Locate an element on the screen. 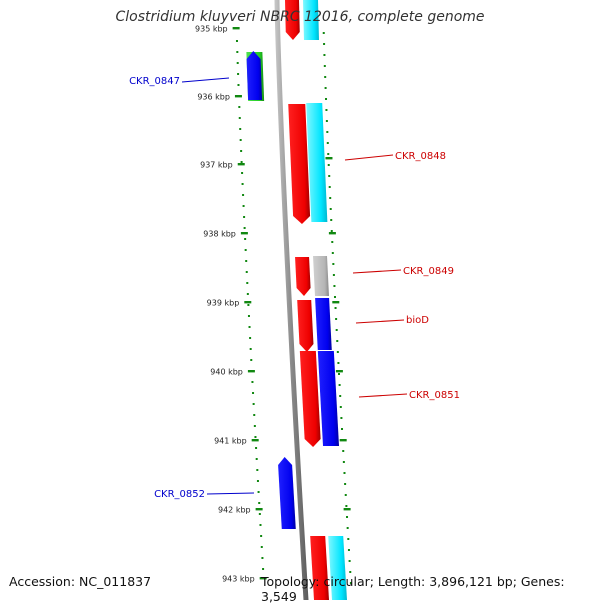 The height and width of the screenshot is (605, 600). gene-label-ckr0849: CKR_0849 is located at coordinates (428, 271).